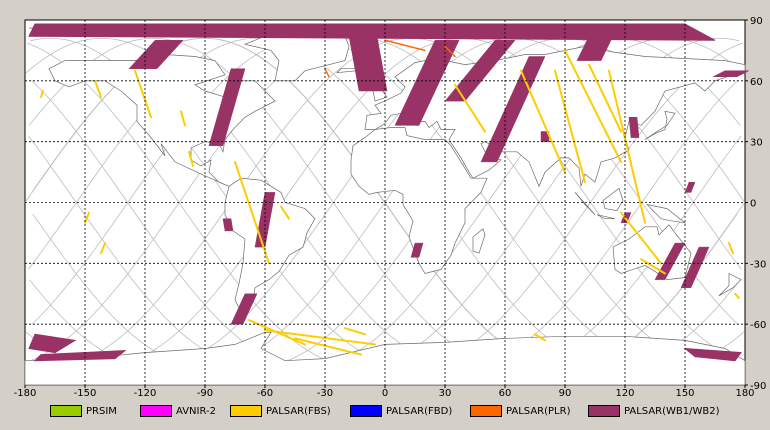 Image resolution: width=770 pixels, height=430 pixels. I want to click on legend-swatch-palsar-plr, so click(486, 411).